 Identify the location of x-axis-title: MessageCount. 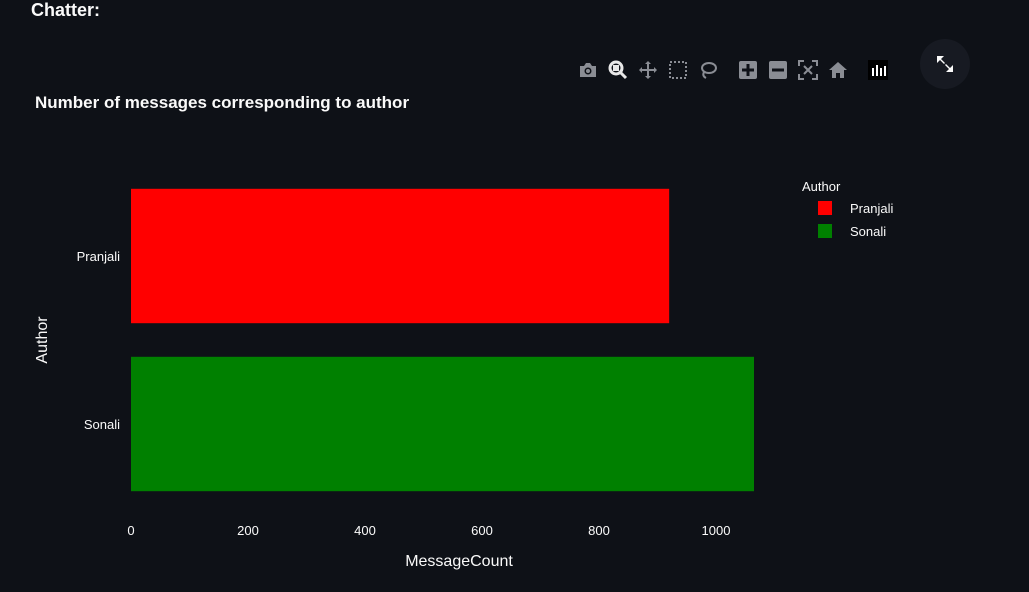
(459, 561).